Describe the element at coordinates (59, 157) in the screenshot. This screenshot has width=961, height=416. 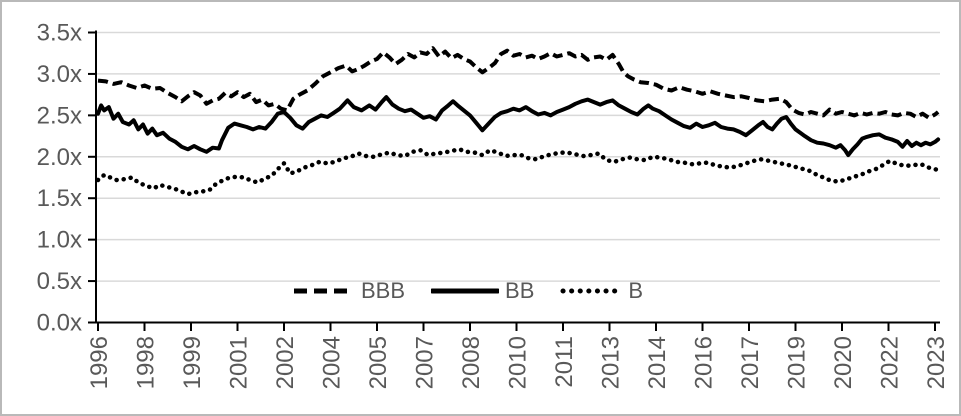
I see `svg-text: 2.0x` at that location.